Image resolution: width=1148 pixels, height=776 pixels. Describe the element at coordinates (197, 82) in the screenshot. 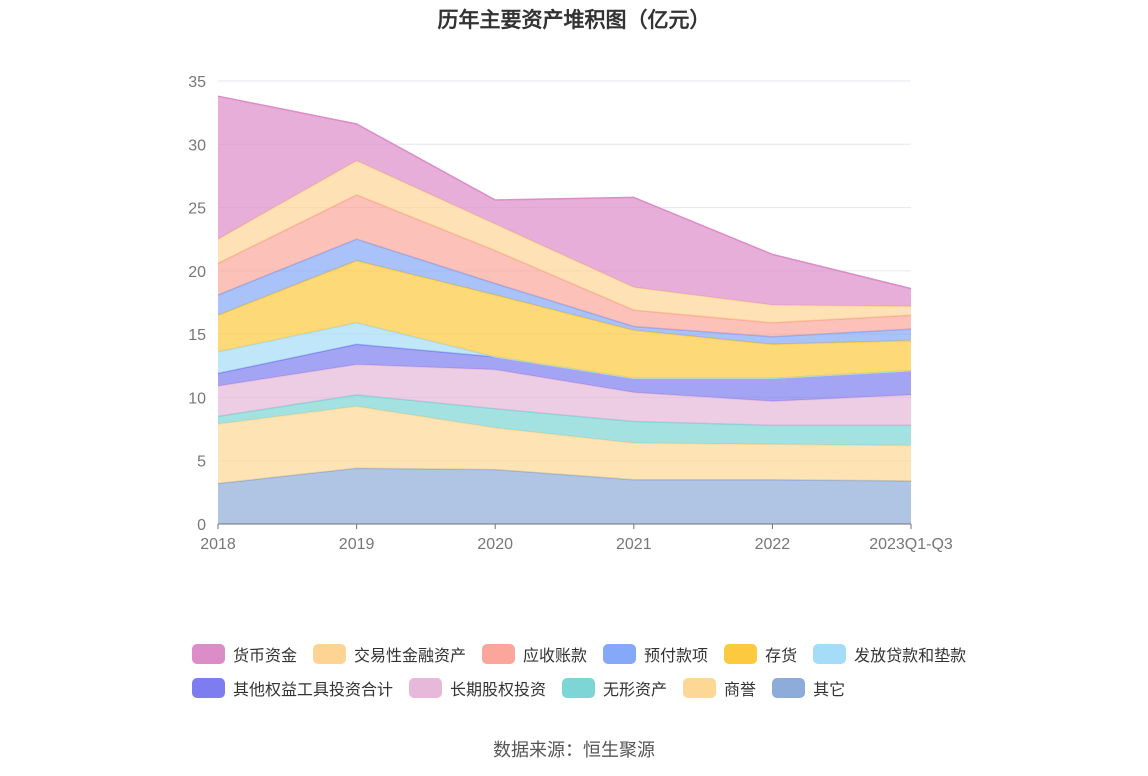

I see `y-tick-label: 35` at that location.